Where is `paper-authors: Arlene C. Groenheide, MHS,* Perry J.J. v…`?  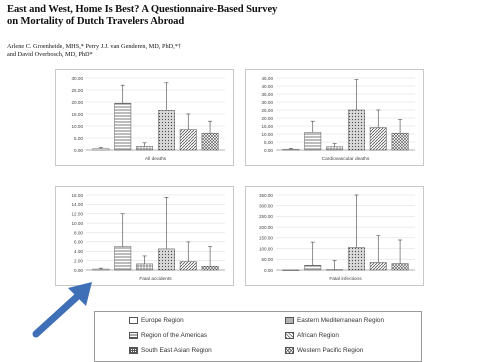 paper-authors: Arlene C. Groenheide, MHS,* Perry J.J. v… is located at coordinates (237, 51).